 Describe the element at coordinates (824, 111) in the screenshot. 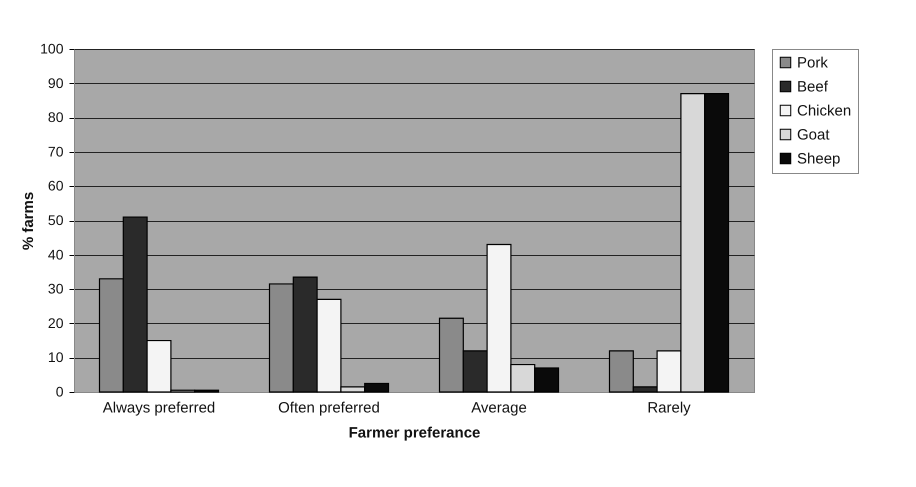

I see `legend-label: Chicken` at that location.